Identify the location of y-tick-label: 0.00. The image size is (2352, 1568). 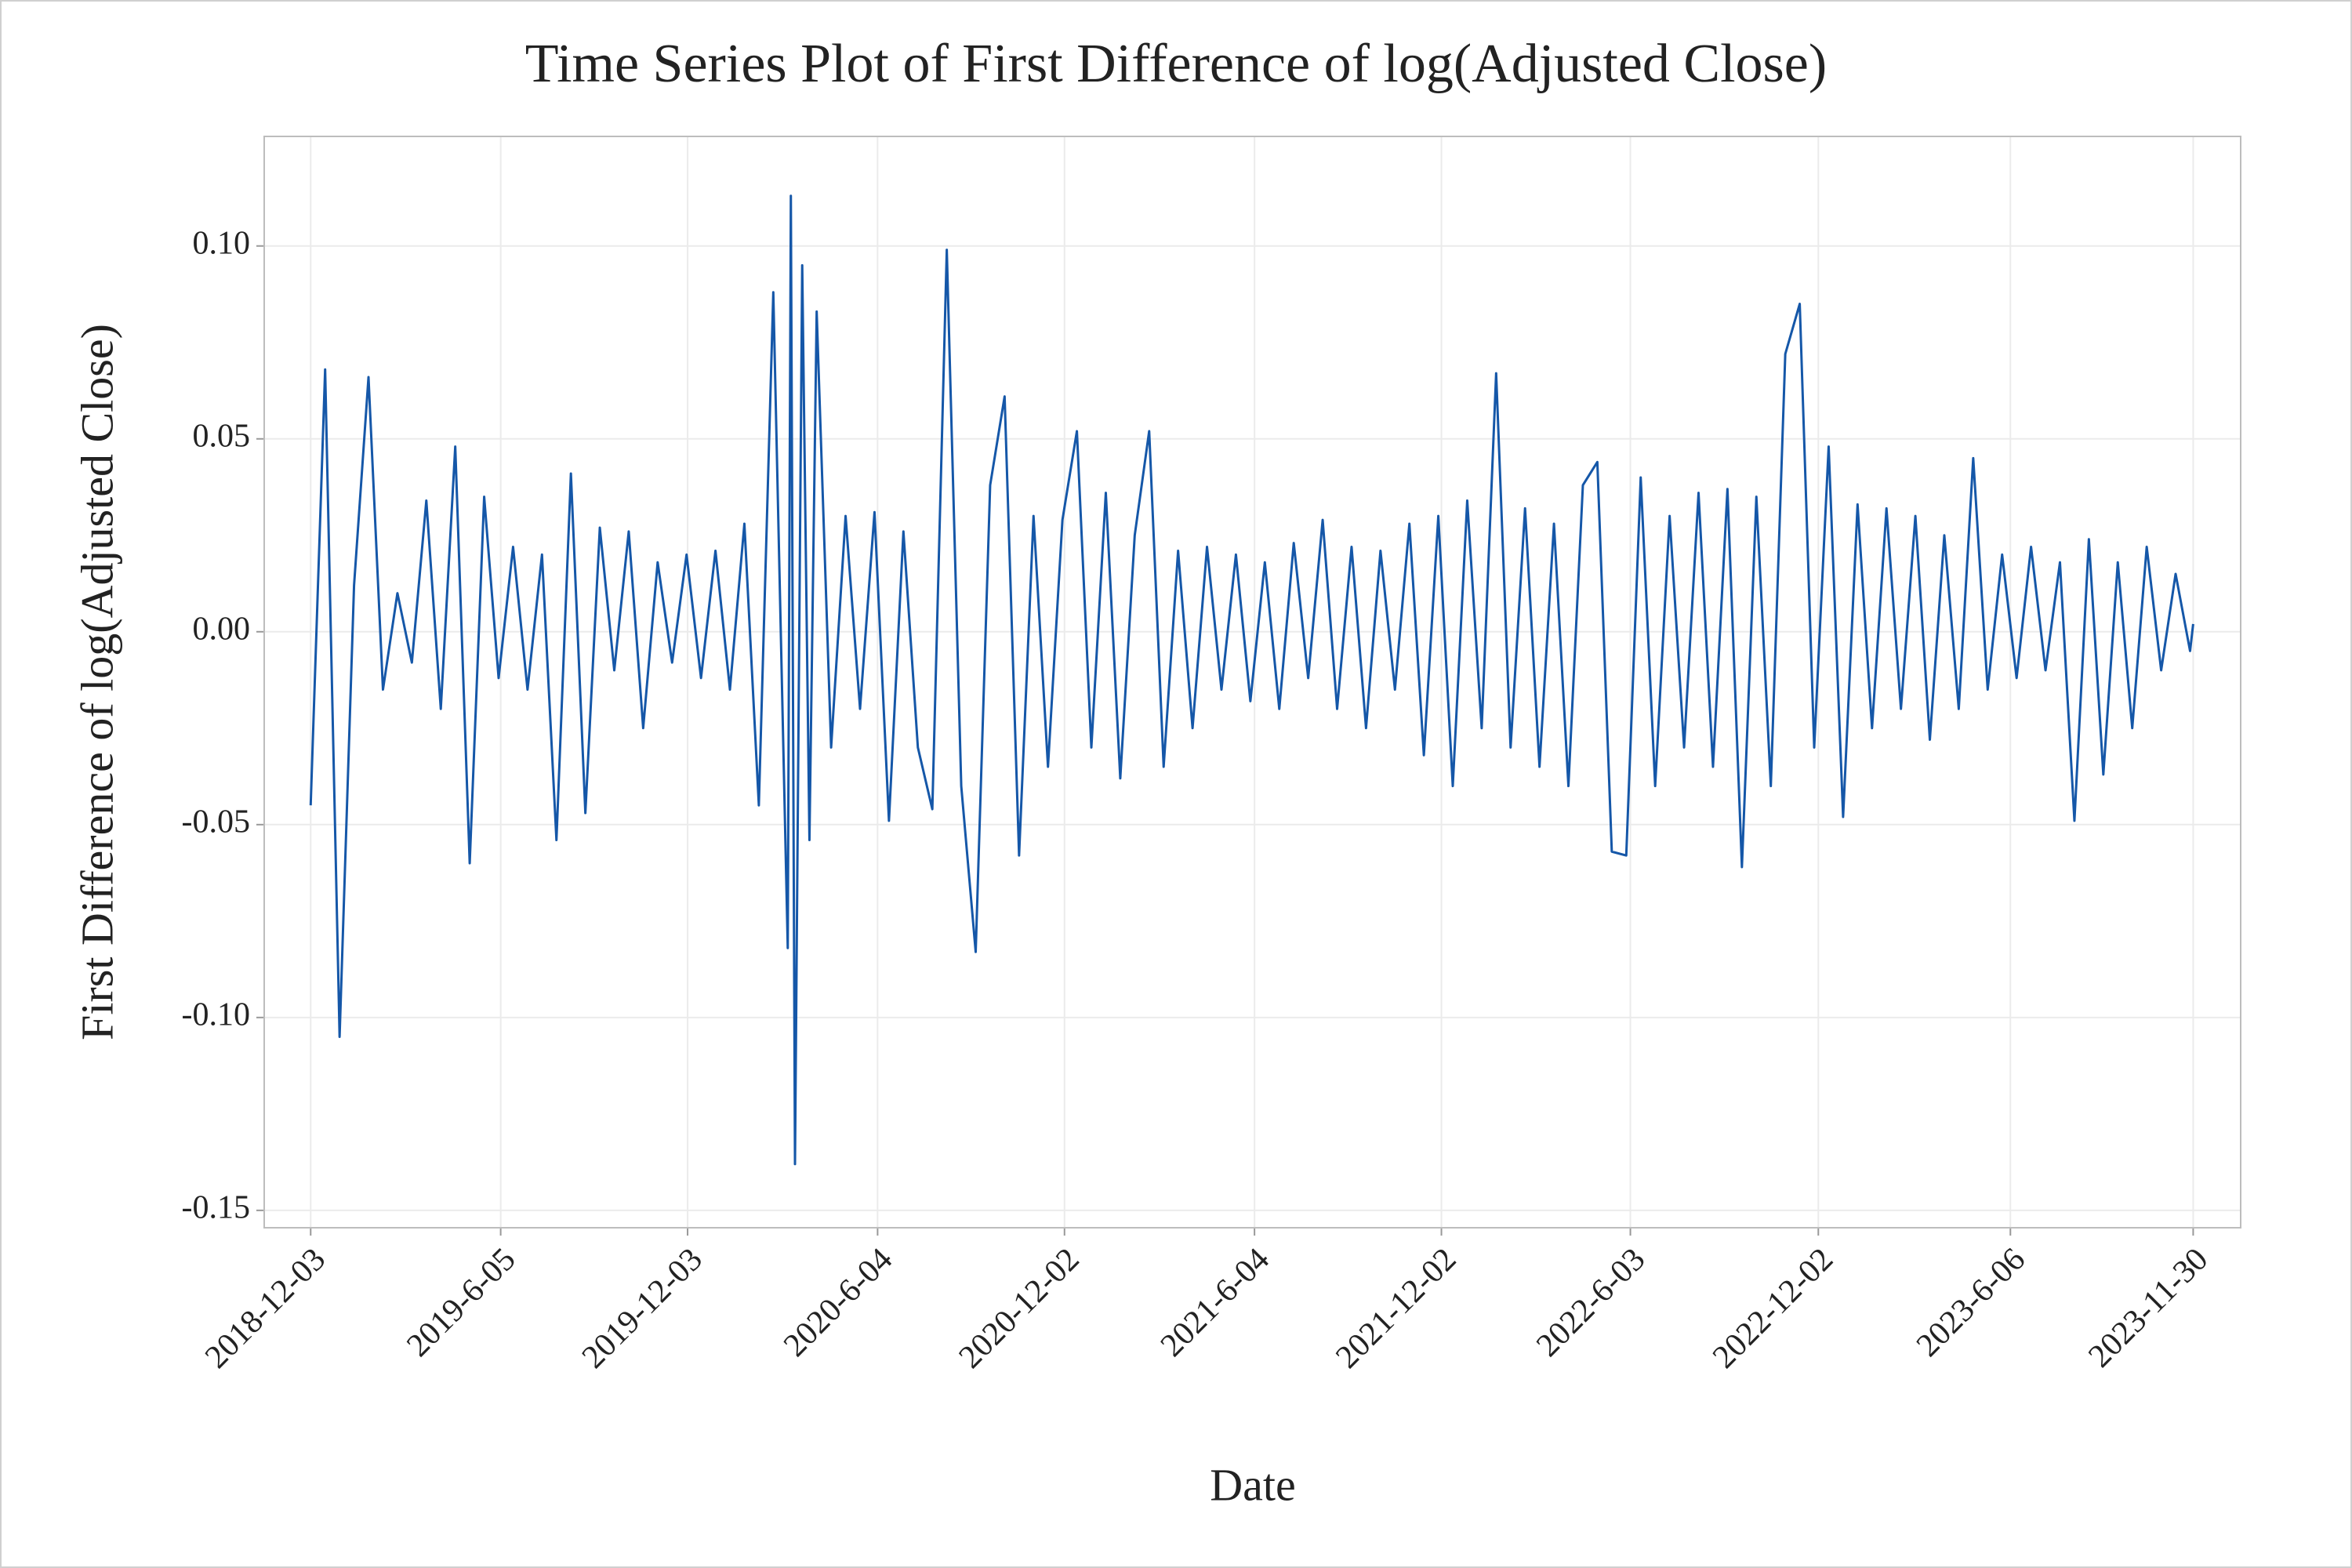
(222, 629).